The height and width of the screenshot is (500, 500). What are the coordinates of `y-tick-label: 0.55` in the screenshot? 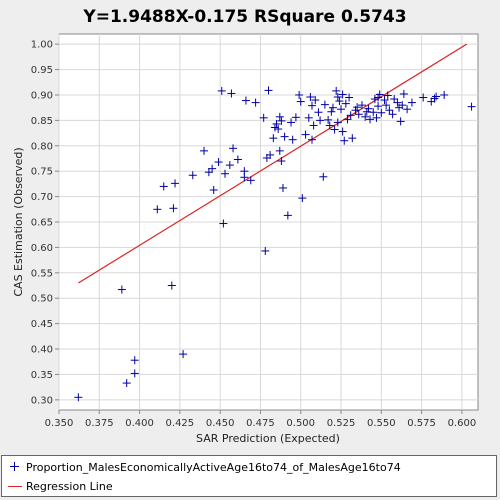 It's located at (42, 273).